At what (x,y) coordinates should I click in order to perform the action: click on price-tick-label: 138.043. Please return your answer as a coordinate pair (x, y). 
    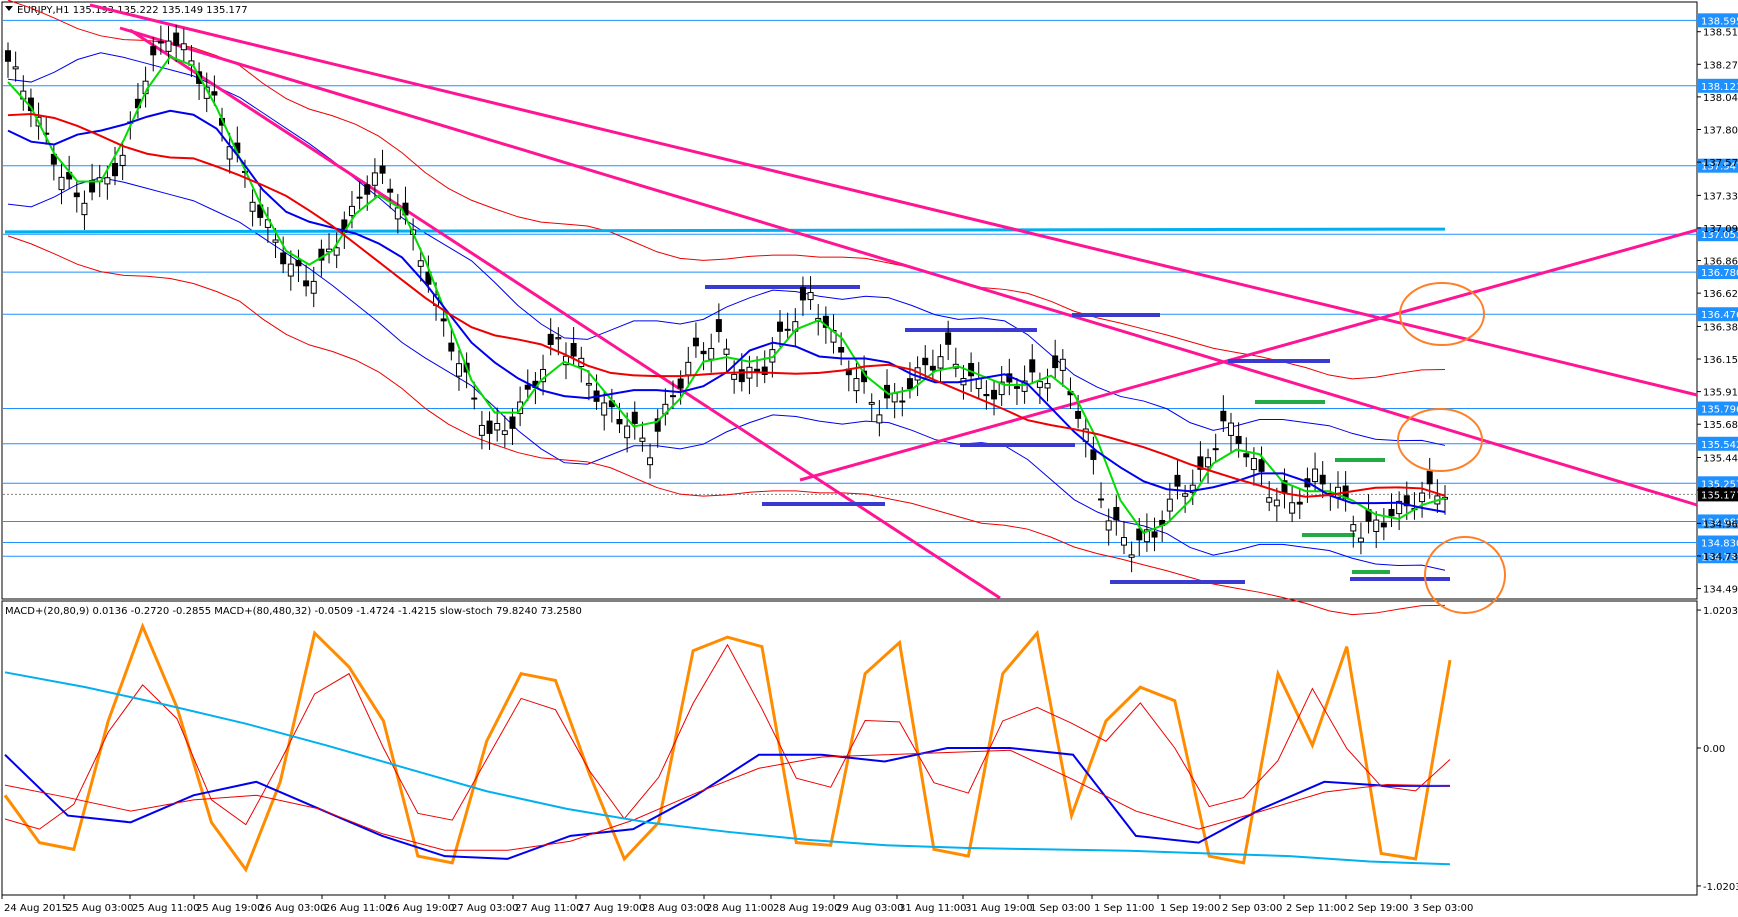
    Looking at the image, I should click on (1720, 98).